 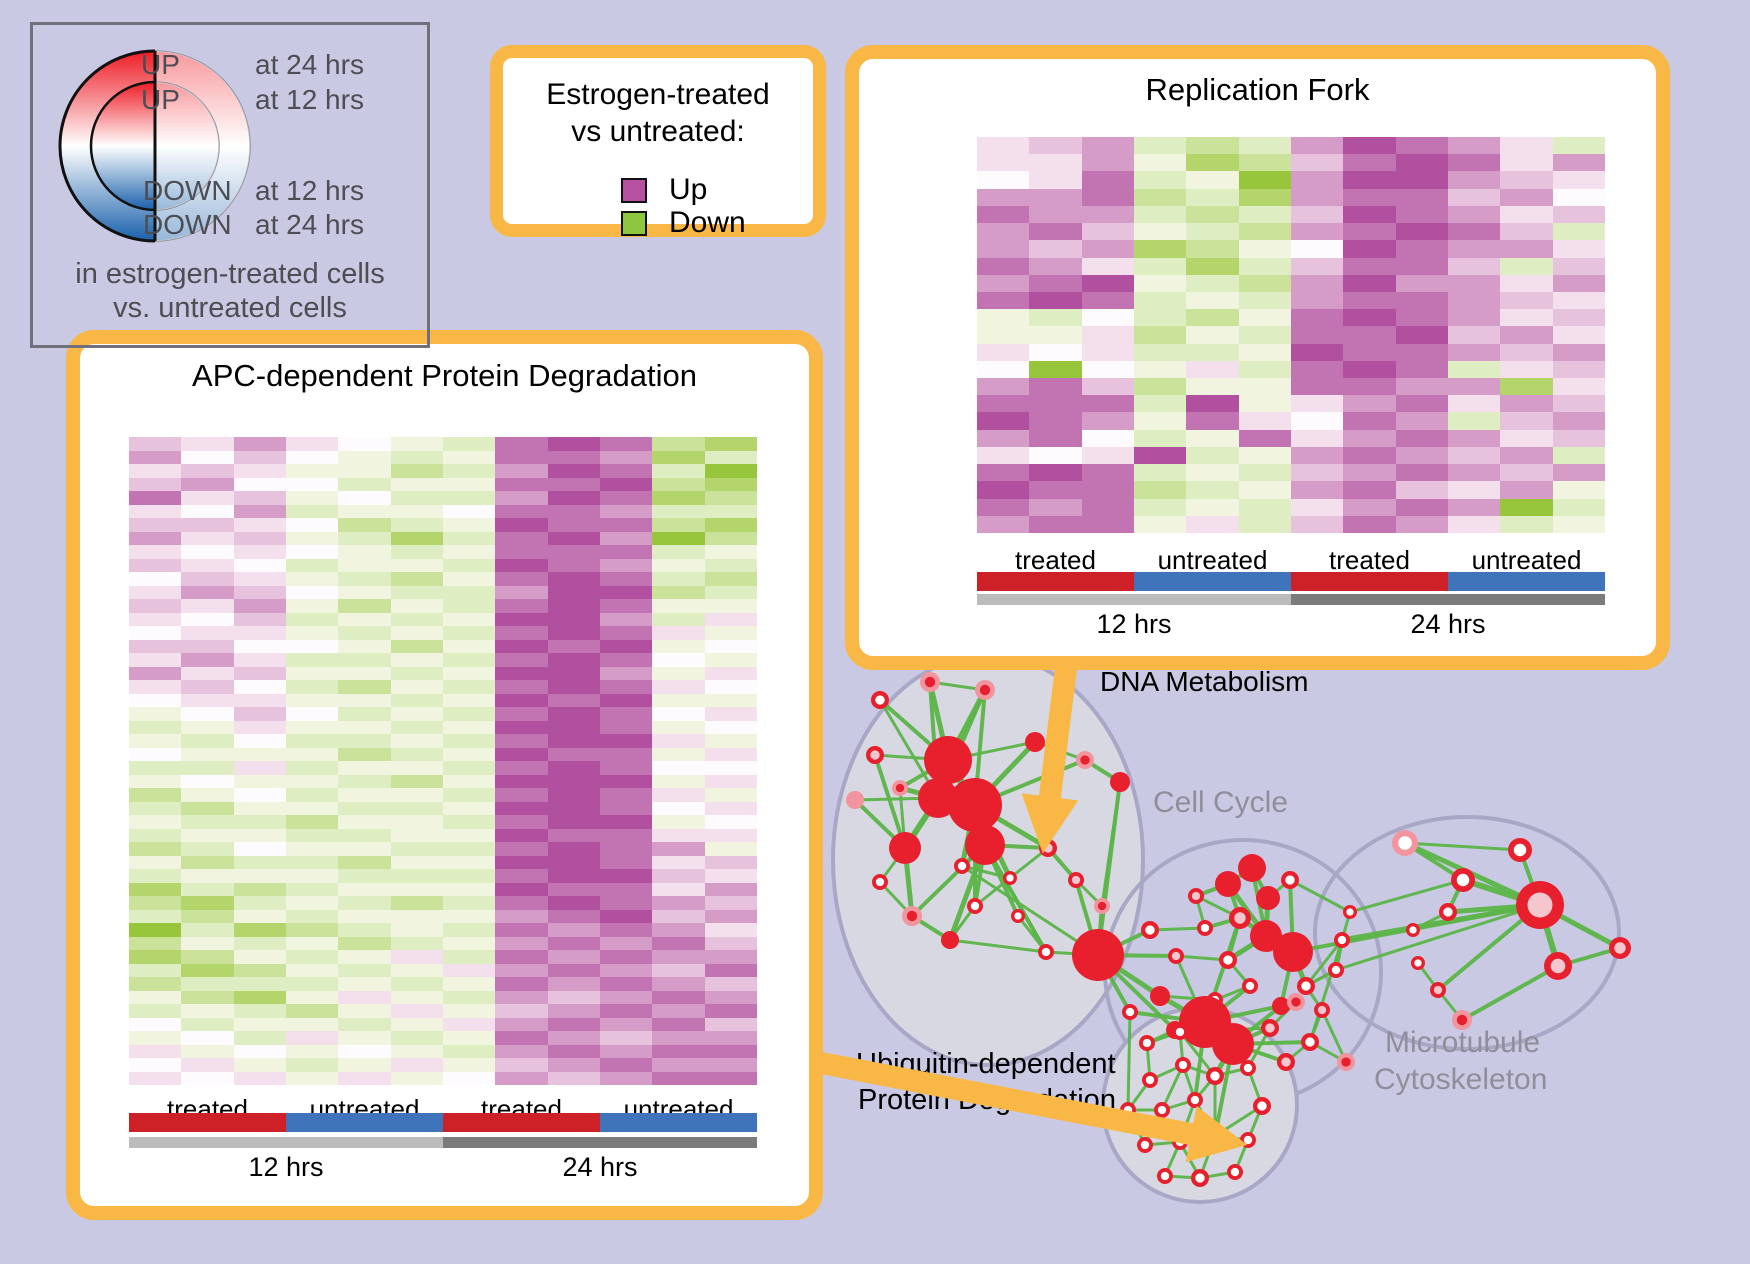 What do you see at coordinates (600, 1142) in the screenshot?
I see `apc-24hr-bar` at bounding box center [600, 1142].